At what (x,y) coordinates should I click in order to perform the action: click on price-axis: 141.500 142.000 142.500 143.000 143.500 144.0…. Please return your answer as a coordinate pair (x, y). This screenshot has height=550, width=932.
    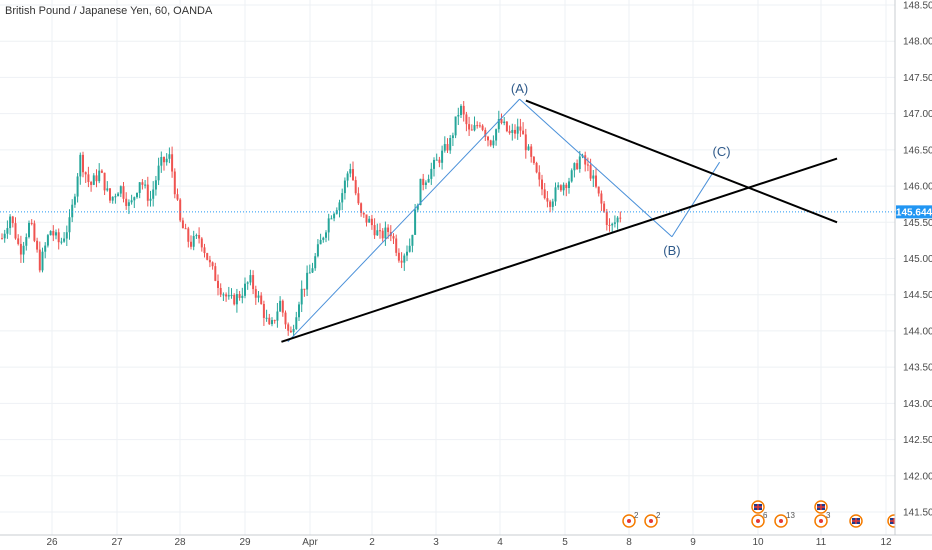
    Looking at the image, I should click on (917, 260).